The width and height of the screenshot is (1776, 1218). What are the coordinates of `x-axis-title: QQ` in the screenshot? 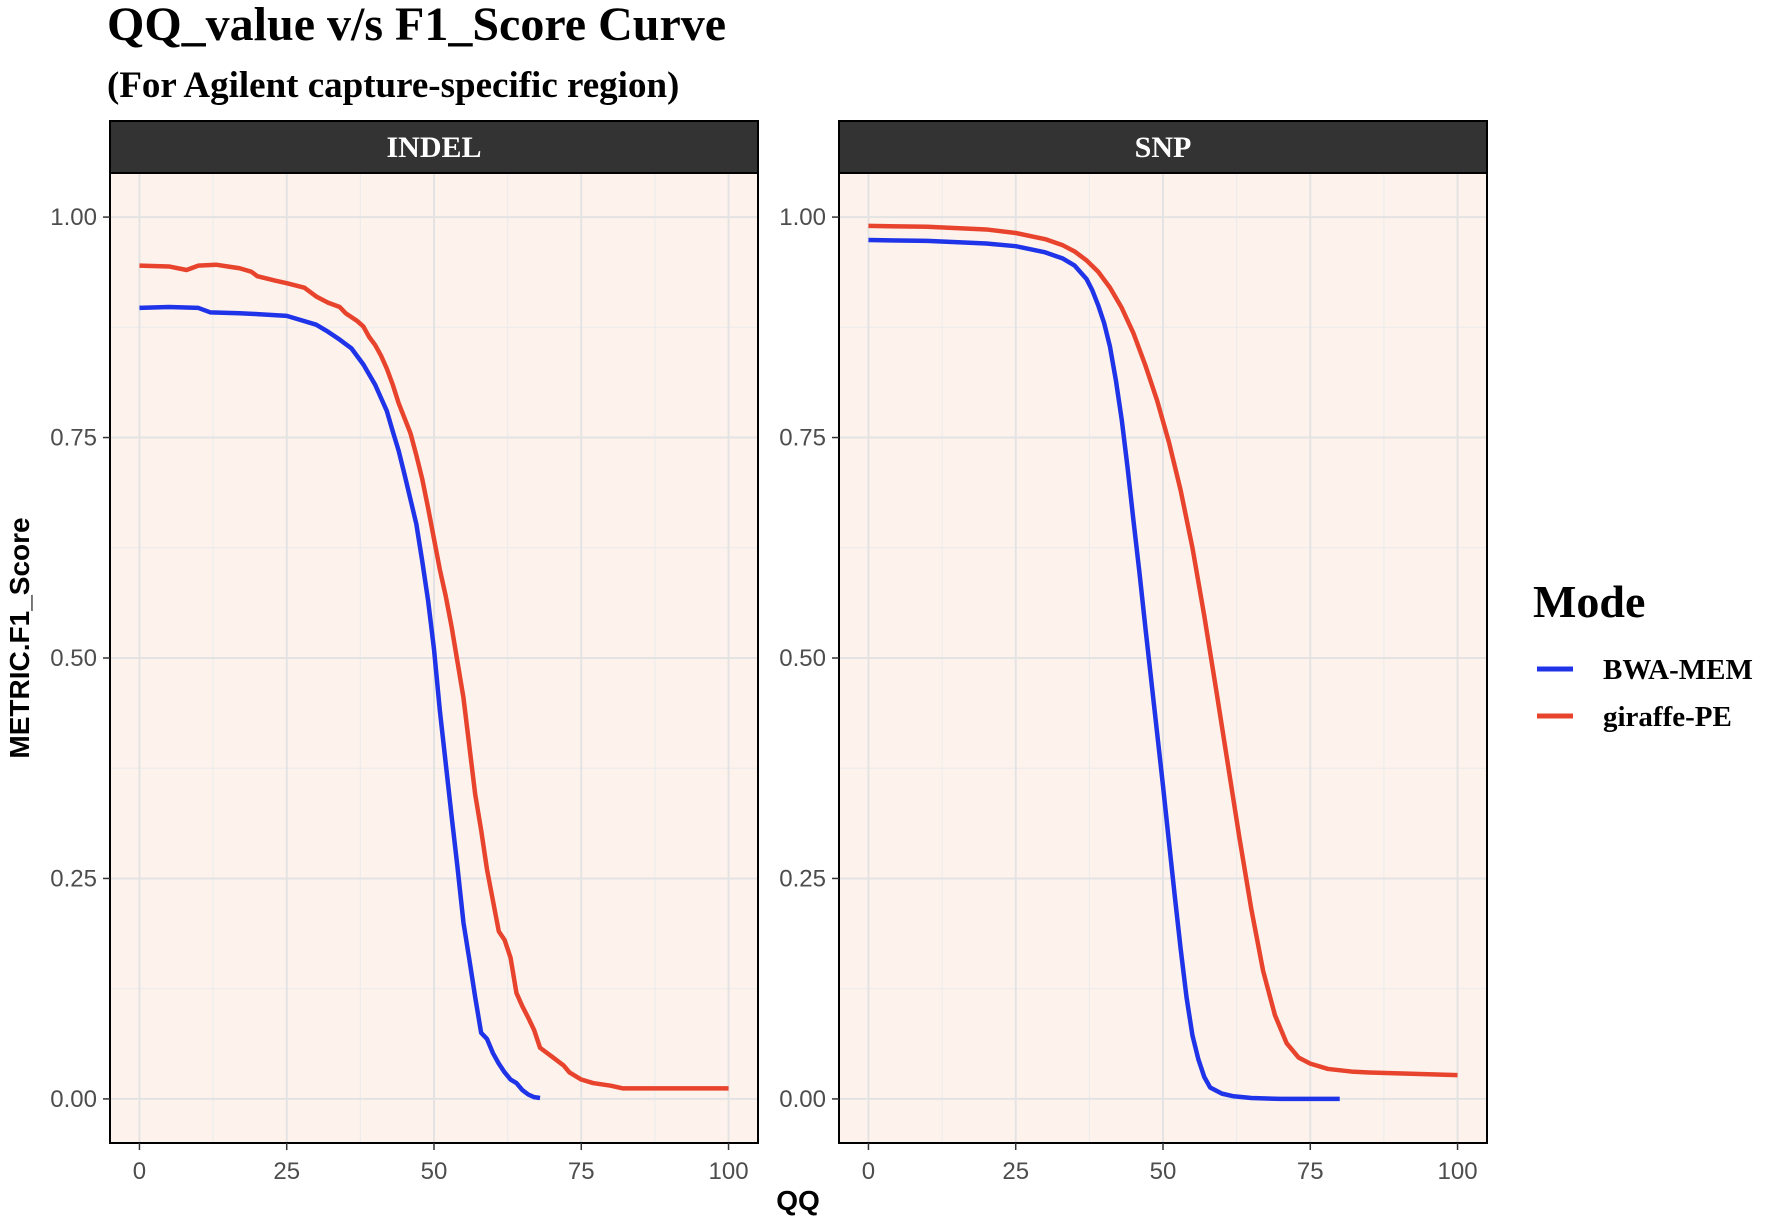 It's located at (798, 1200).